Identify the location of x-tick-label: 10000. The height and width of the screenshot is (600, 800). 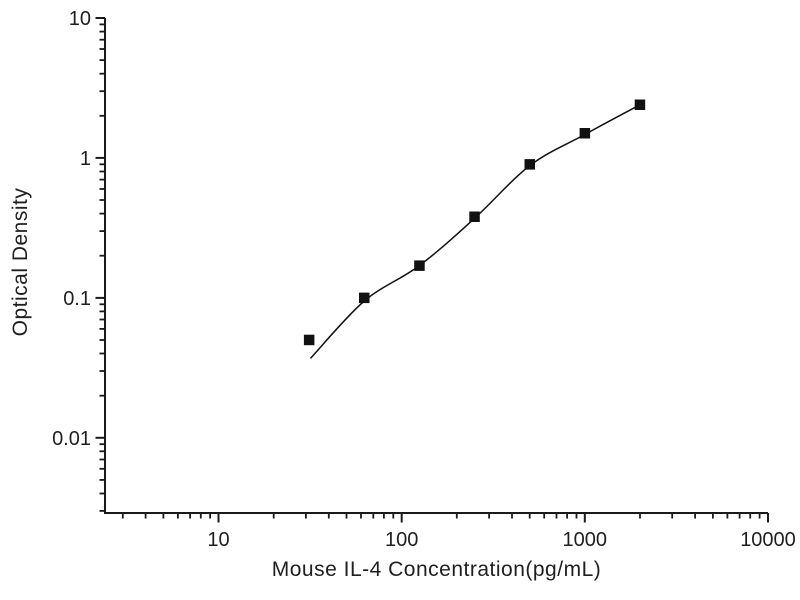
(768, 540).